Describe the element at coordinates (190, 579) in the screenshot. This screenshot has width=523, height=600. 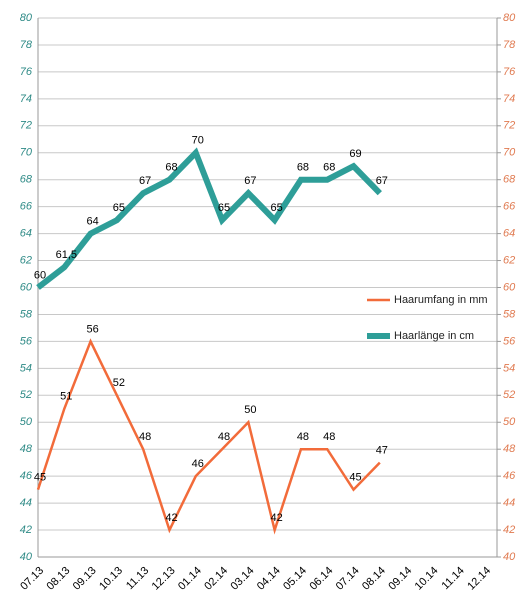
I see `x-tick-label: 01.14` at that location.